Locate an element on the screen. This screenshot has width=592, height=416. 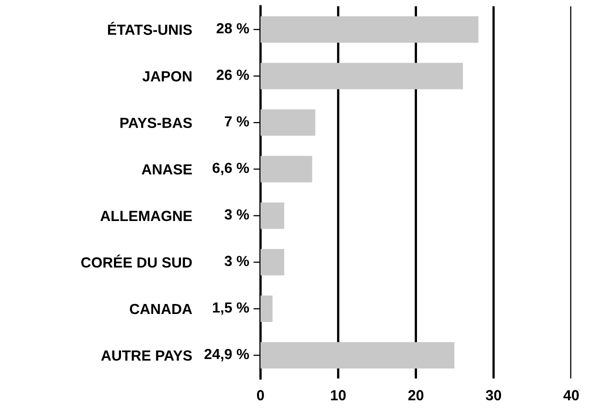
y-tick-label: CANADA is located at coordinates (161, 309).